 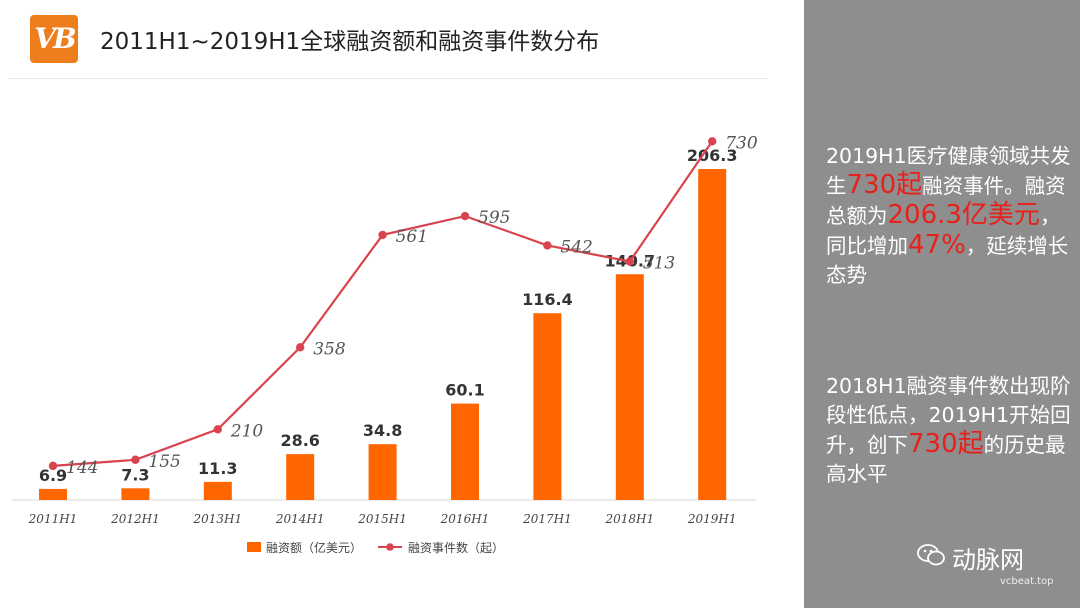 I want to click on x-tick-2012H1: 2012H1, so click(x=135, y=519).